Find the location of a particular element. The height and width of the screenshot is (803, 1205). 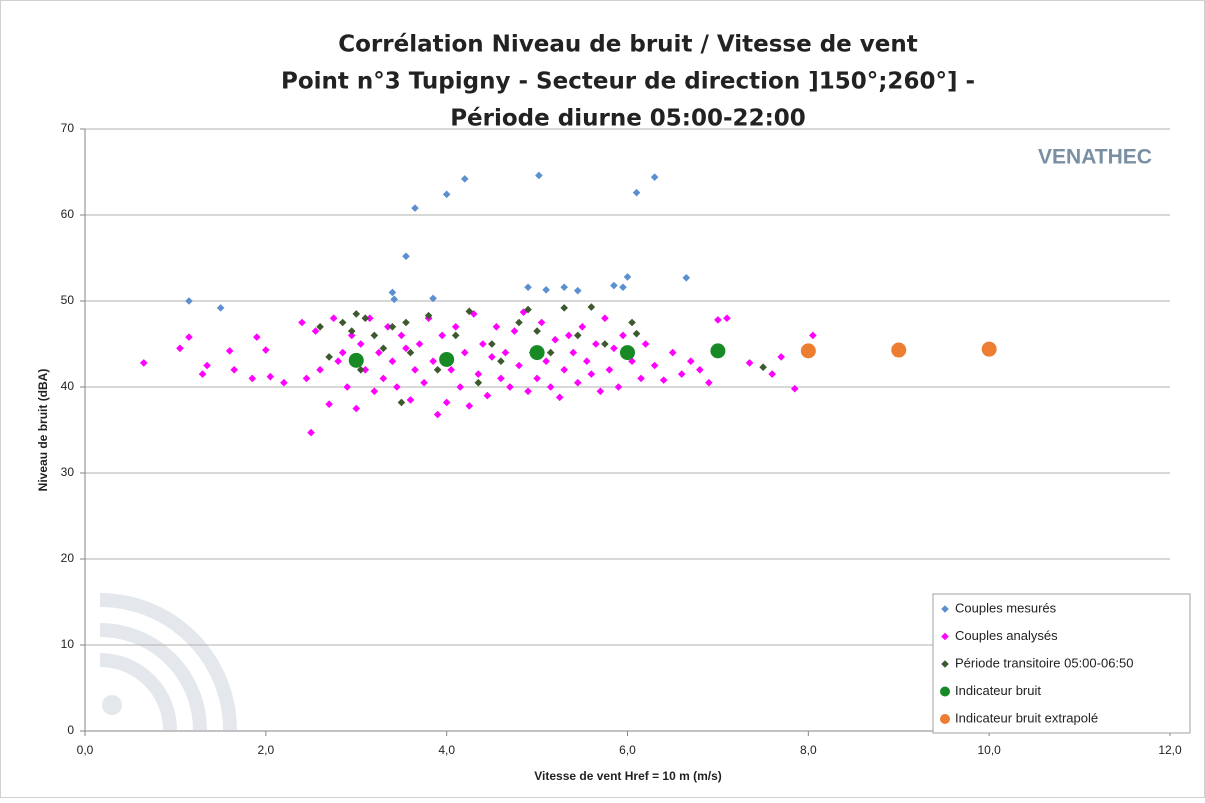

logo: VENATHEC is located at coordinates (1095, 157).